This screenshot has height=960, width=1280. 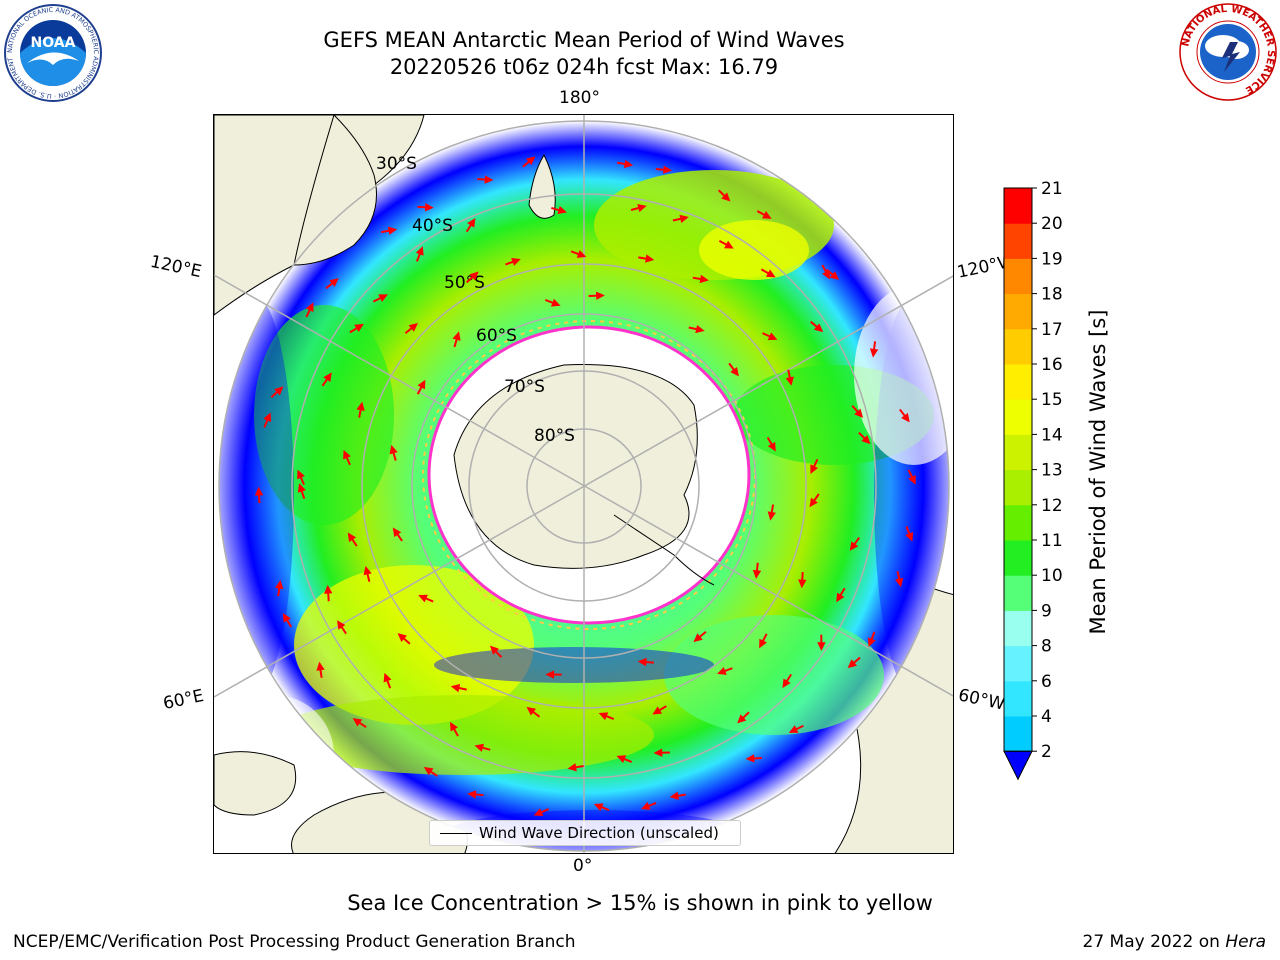 What do you see at coordinates (1052, 400) in the screenshot?
I see `colorbar-tick-label: 15` at bounding box center [1052, 400].